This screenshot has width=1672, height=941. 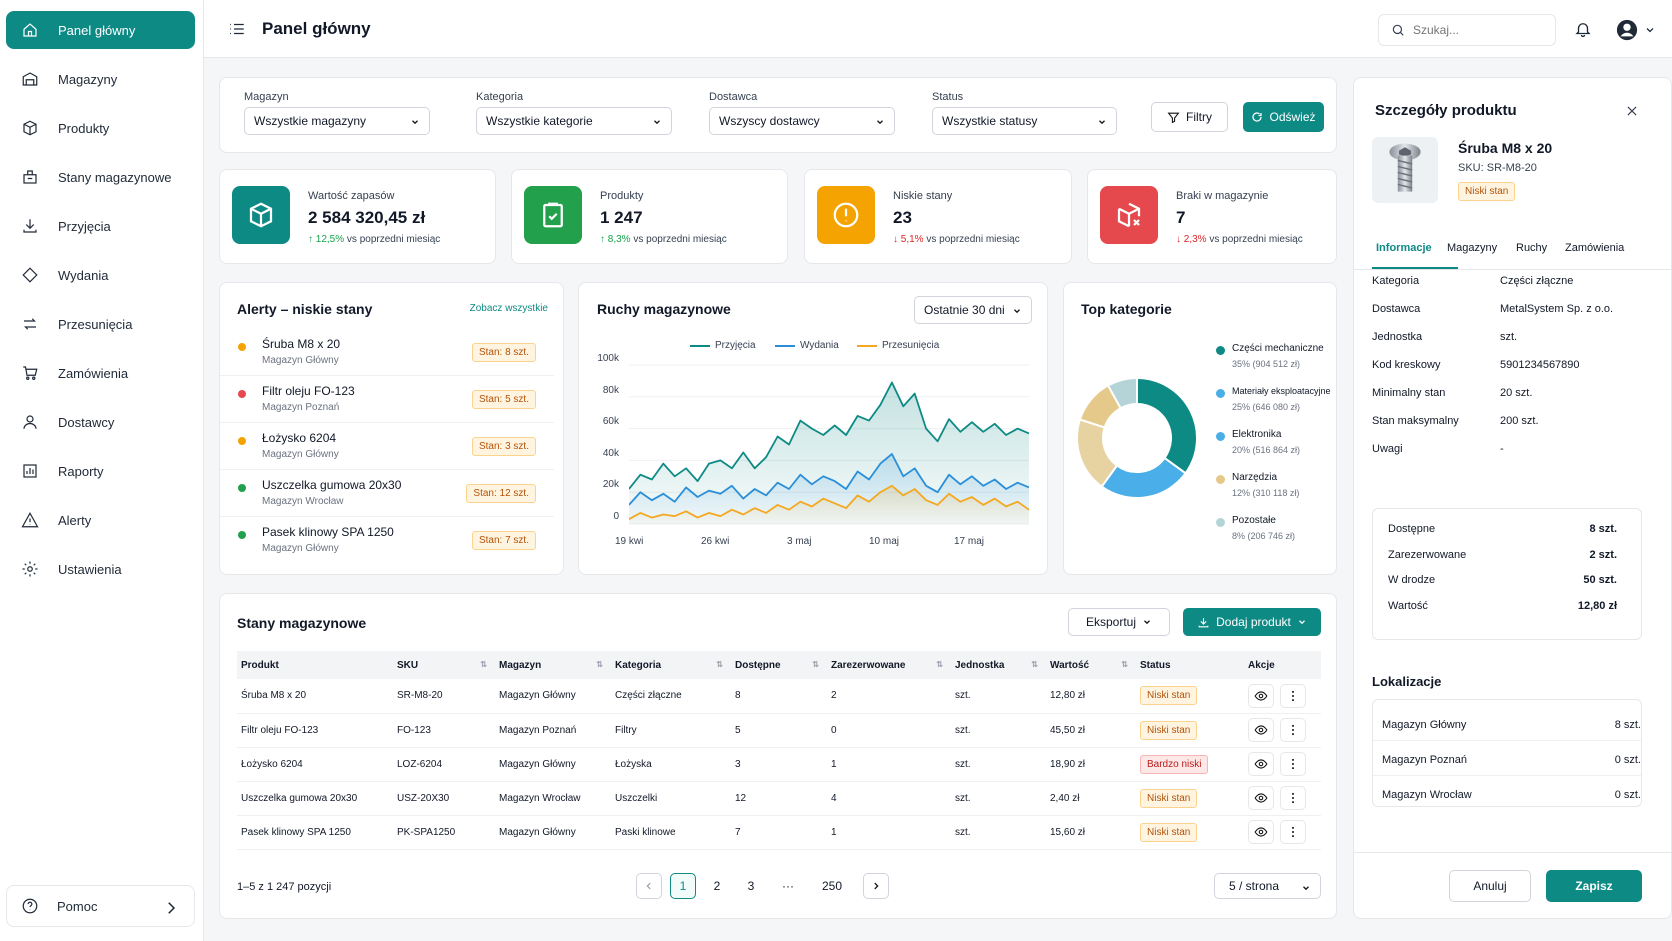 I want to click on page-button: 2, so click(x=717, y=886).